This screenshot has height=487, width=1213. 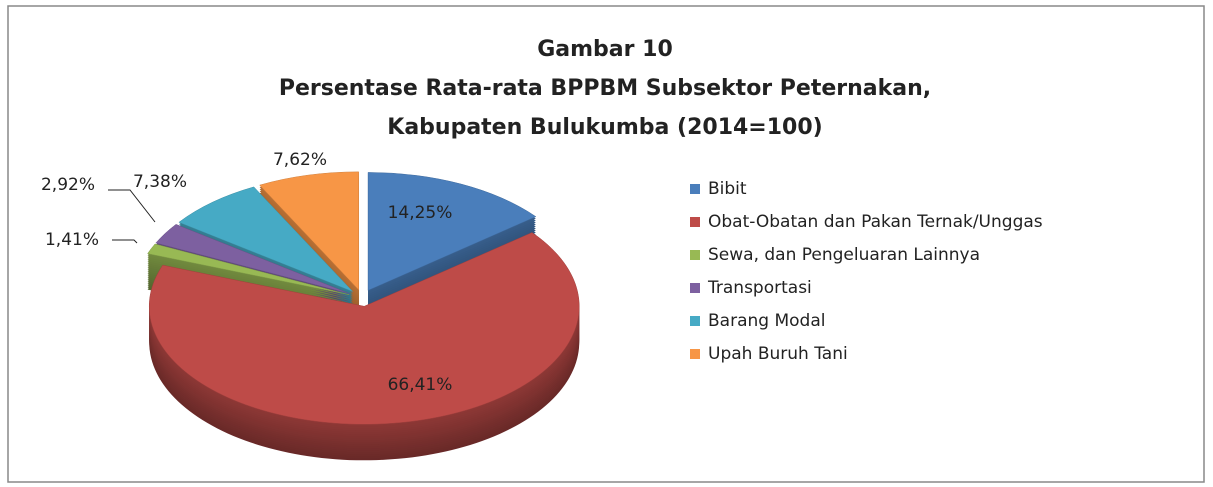 What do you see at coordinates (420, 213) in the screenshot?
I see `data-label: 14,25%` at bounding box center [420, 213].